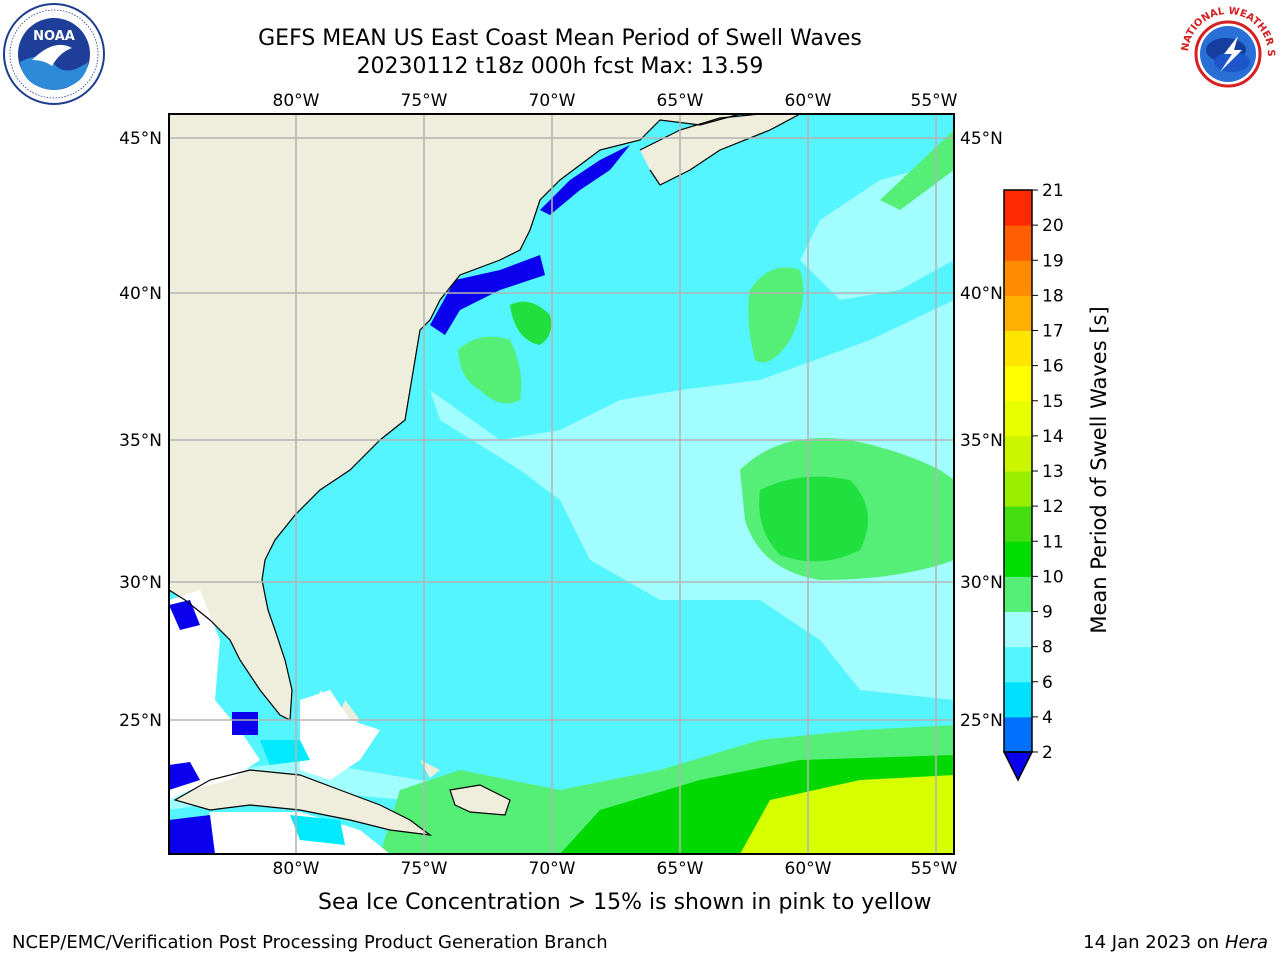  Describe the element at coordinates (1053, 332) in the screenshot. I see `colorbar-tick-label: 17` at that location.